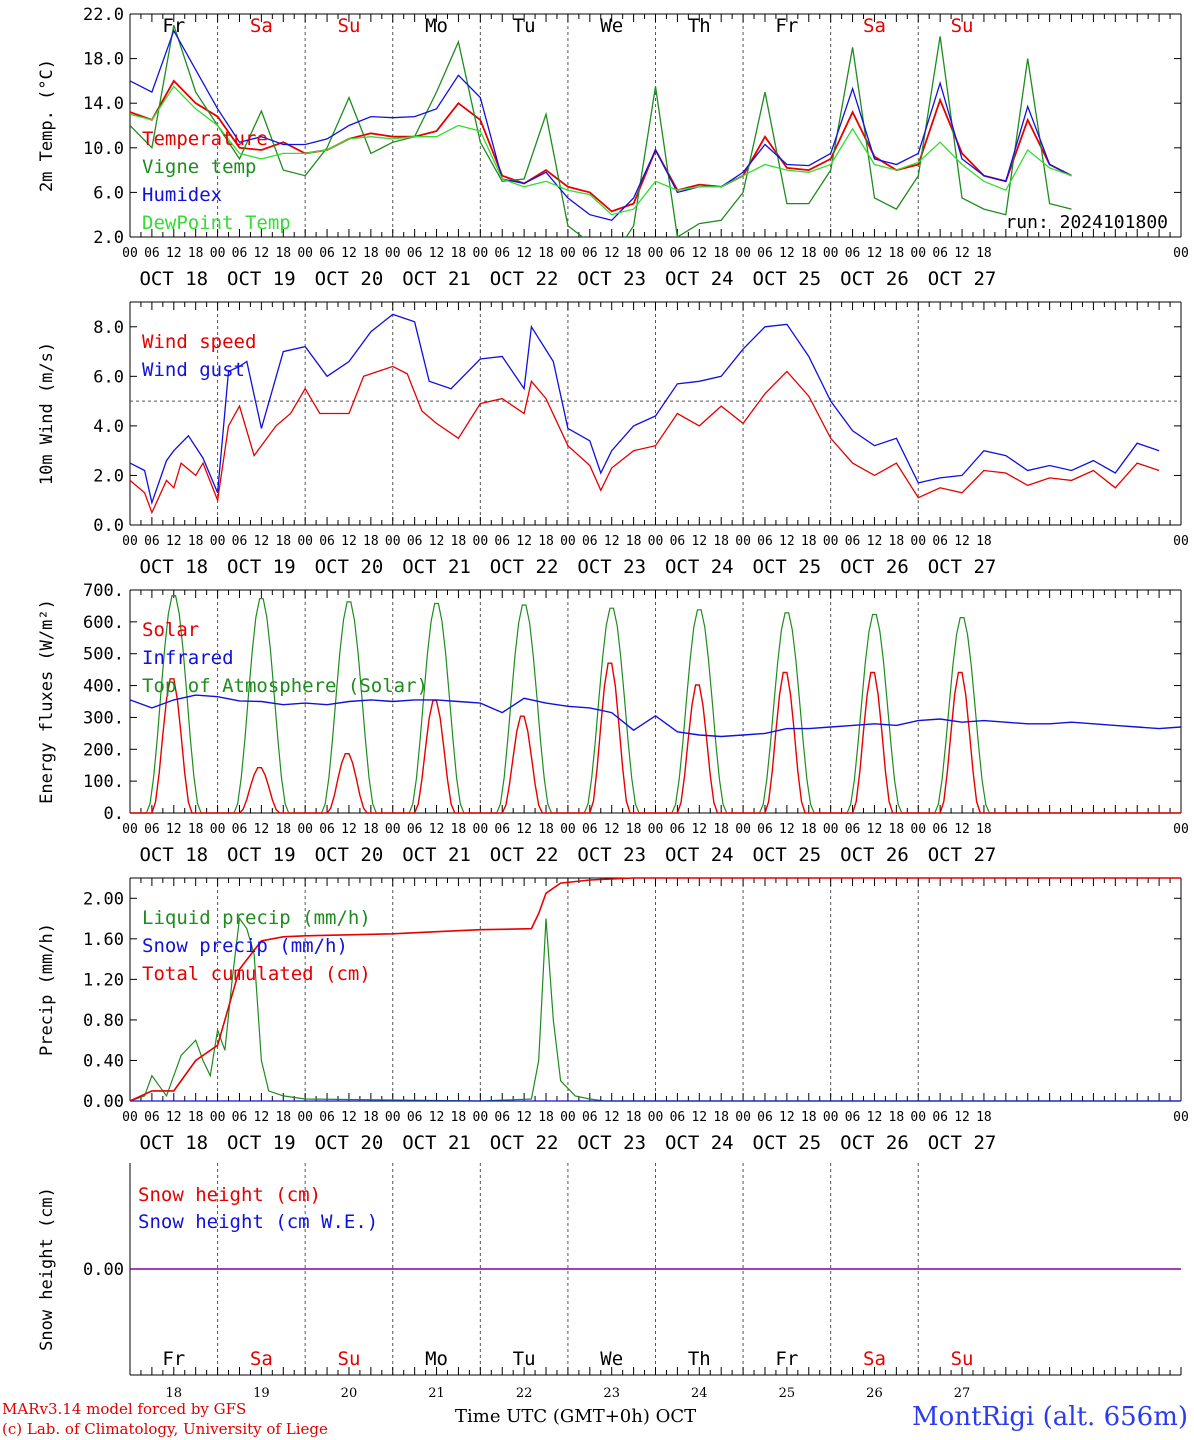  I want to click on date-number-label: 24, so click(699, 1393).